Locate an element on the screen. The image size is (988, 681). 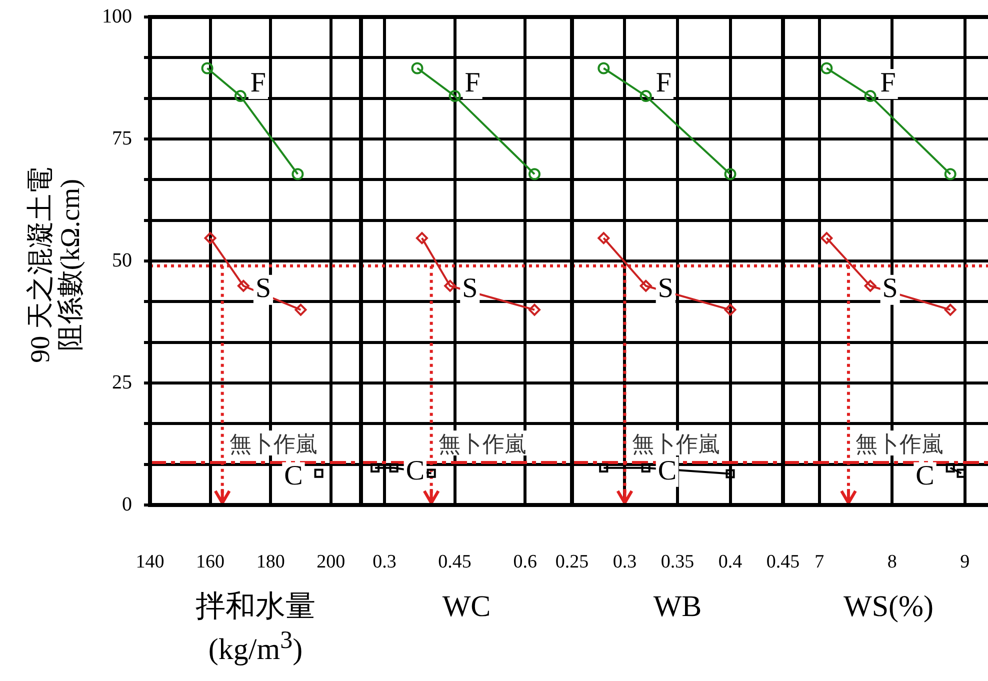
y-tick-label: 25 is located at coordinates (122, 382).